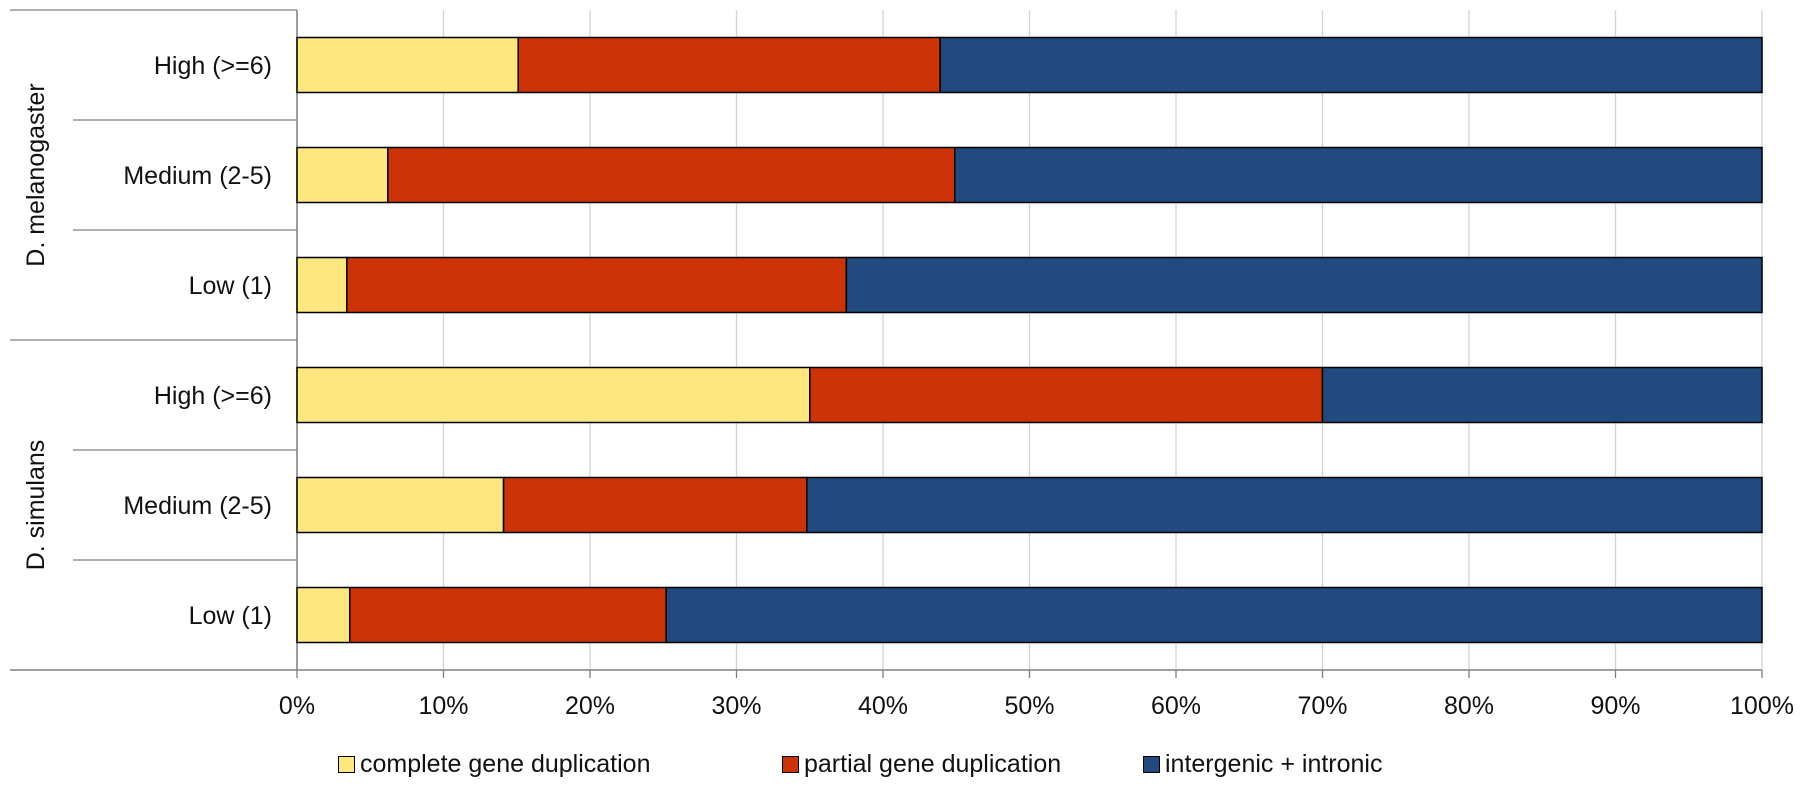 The width and height of the screenshot is (1811, 800). I want to click on legend-swatch-partial, so click(790, 764).